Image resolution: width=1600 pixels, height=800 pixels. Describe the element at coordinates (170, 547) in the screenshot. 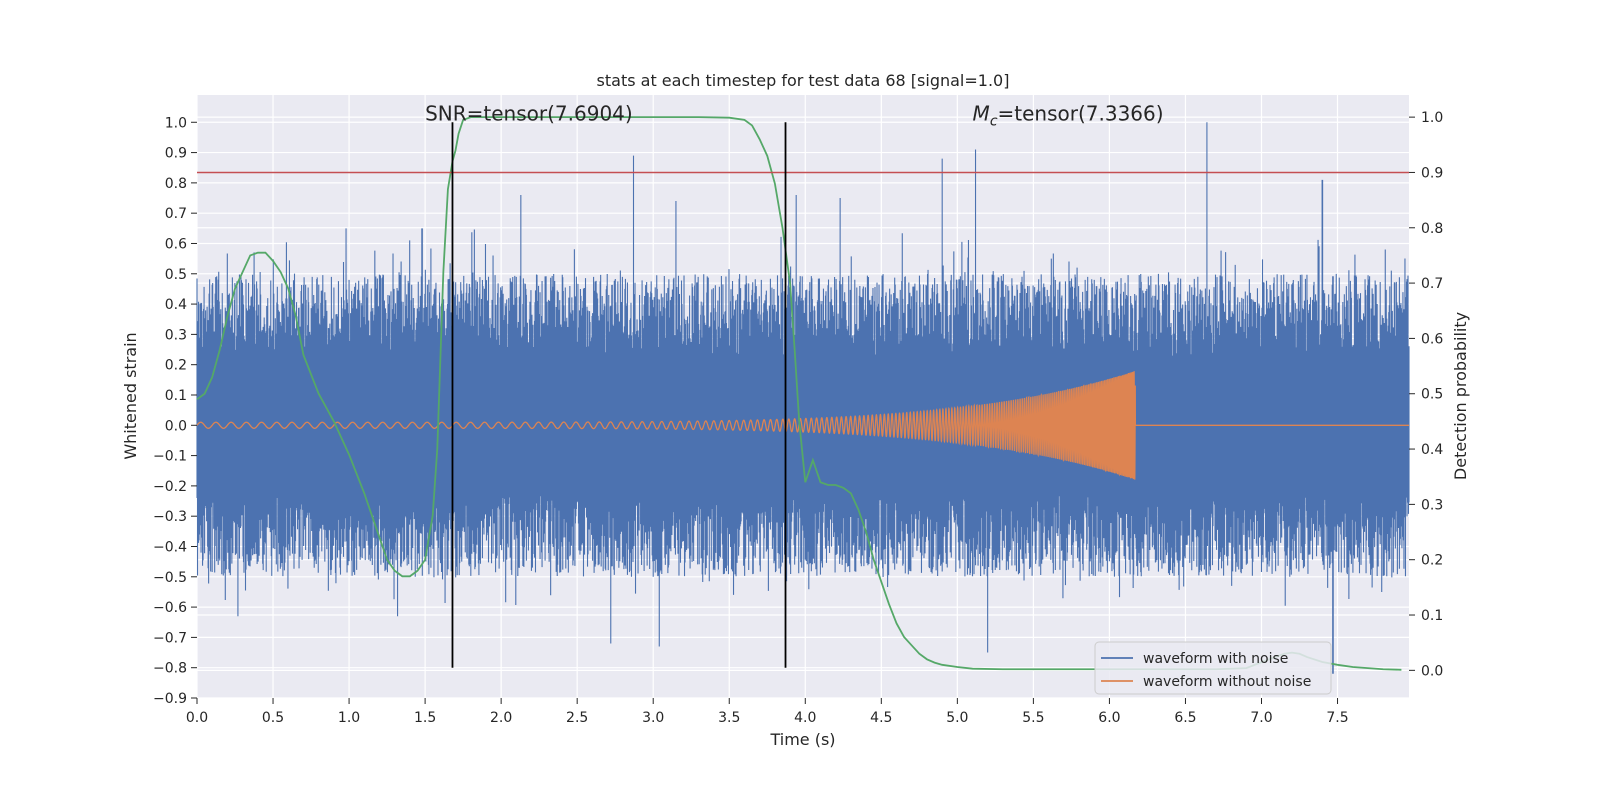

I see `y-tick-label: −0.4` at that location.